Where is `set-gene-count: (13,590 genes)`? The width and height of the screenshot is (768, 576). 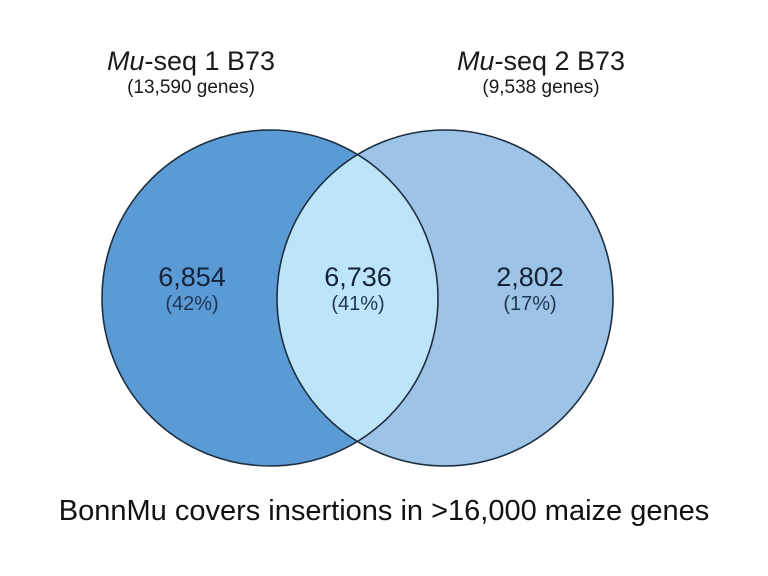 set-gene-count: (13,590 genes) is located at coordinates (191, 87).